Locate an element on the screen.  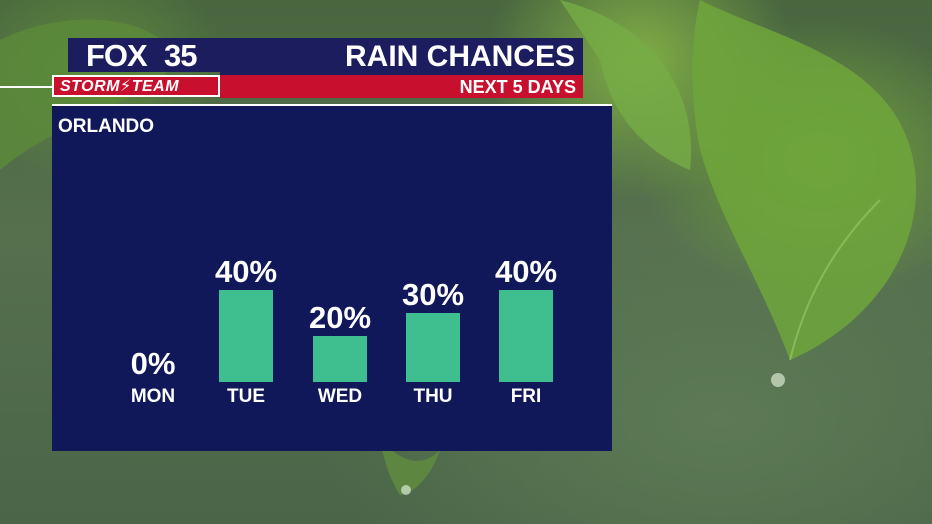
value-label-wed: 20% is located at coordinates (340, 317).